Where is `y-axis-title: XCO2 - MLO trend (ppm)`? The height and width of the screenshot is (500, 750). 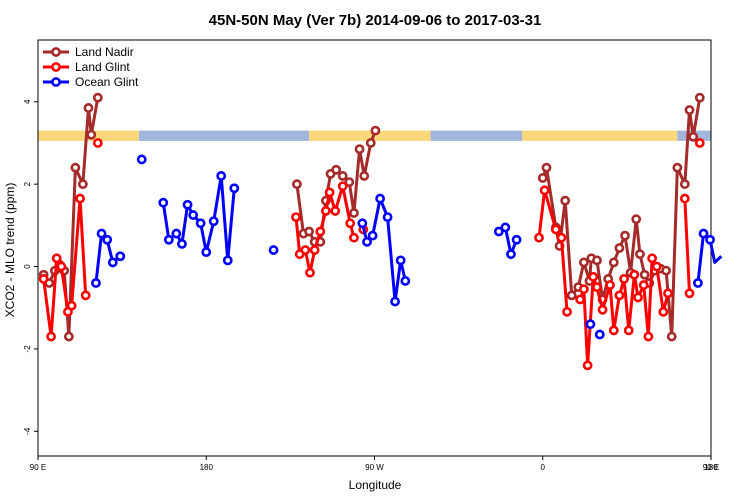 y-axis-title: XCO2 - MLO trend (ppm) is located at coordinates (10, 250).